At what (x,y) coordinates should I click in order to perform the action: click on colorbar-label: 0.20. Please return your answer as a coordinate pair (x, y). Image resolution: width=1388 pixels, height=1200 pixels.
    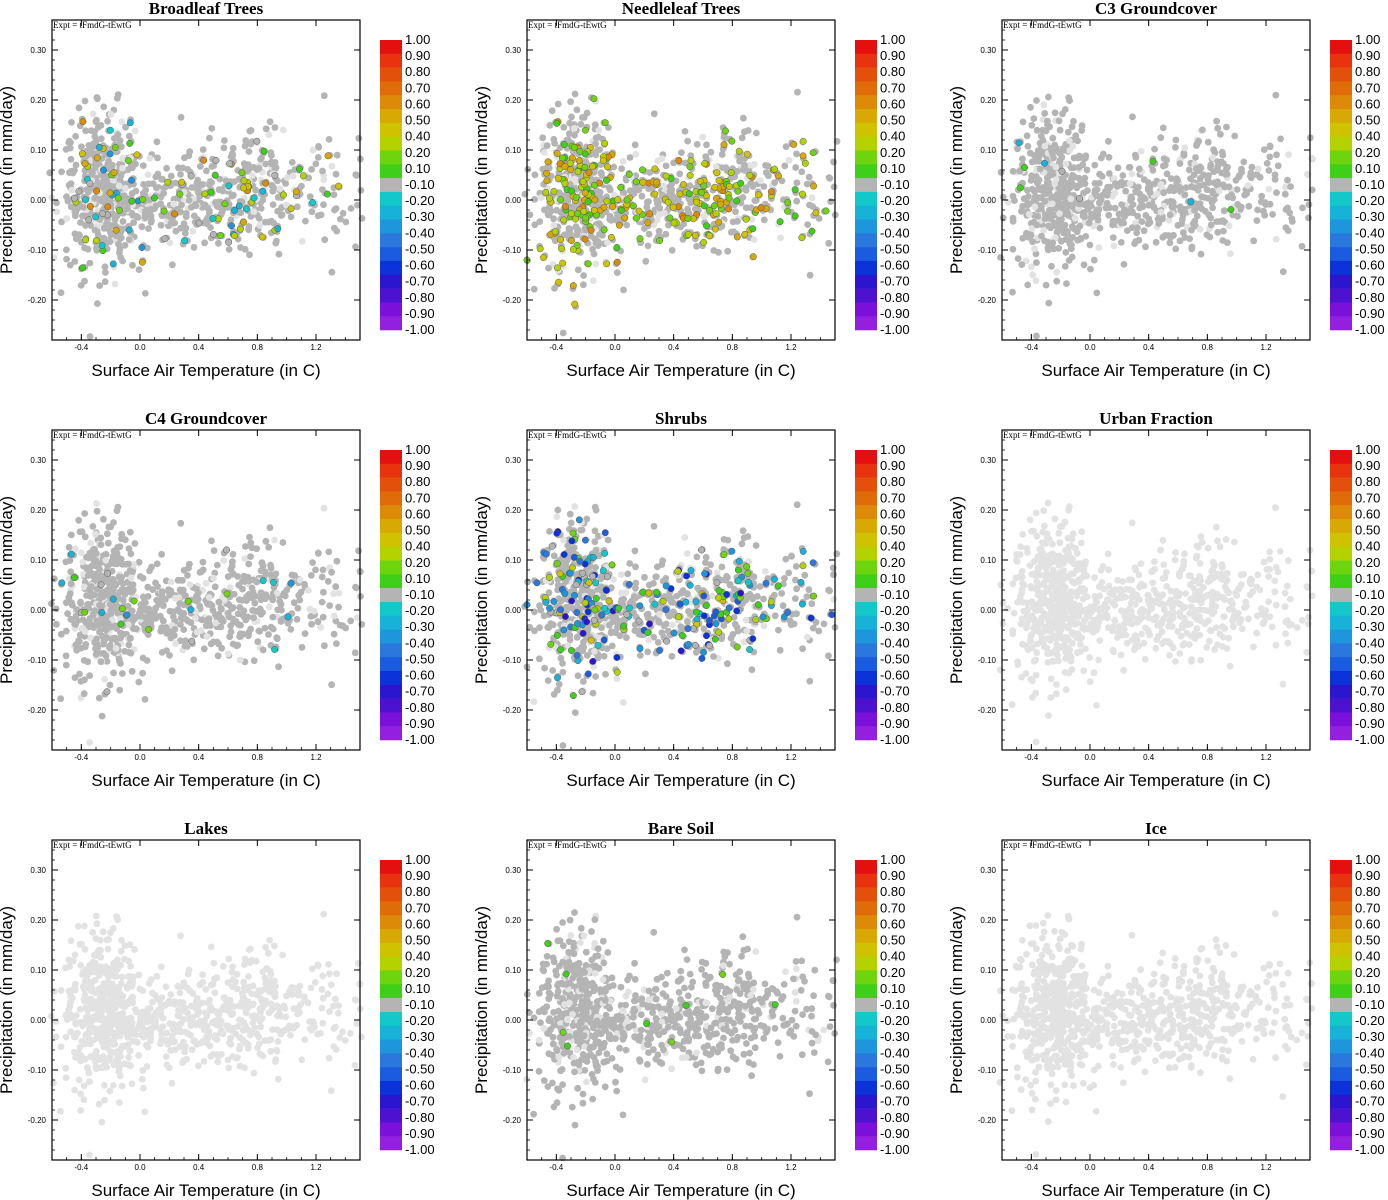
    Looking at the image, I should click on (1367, 152).